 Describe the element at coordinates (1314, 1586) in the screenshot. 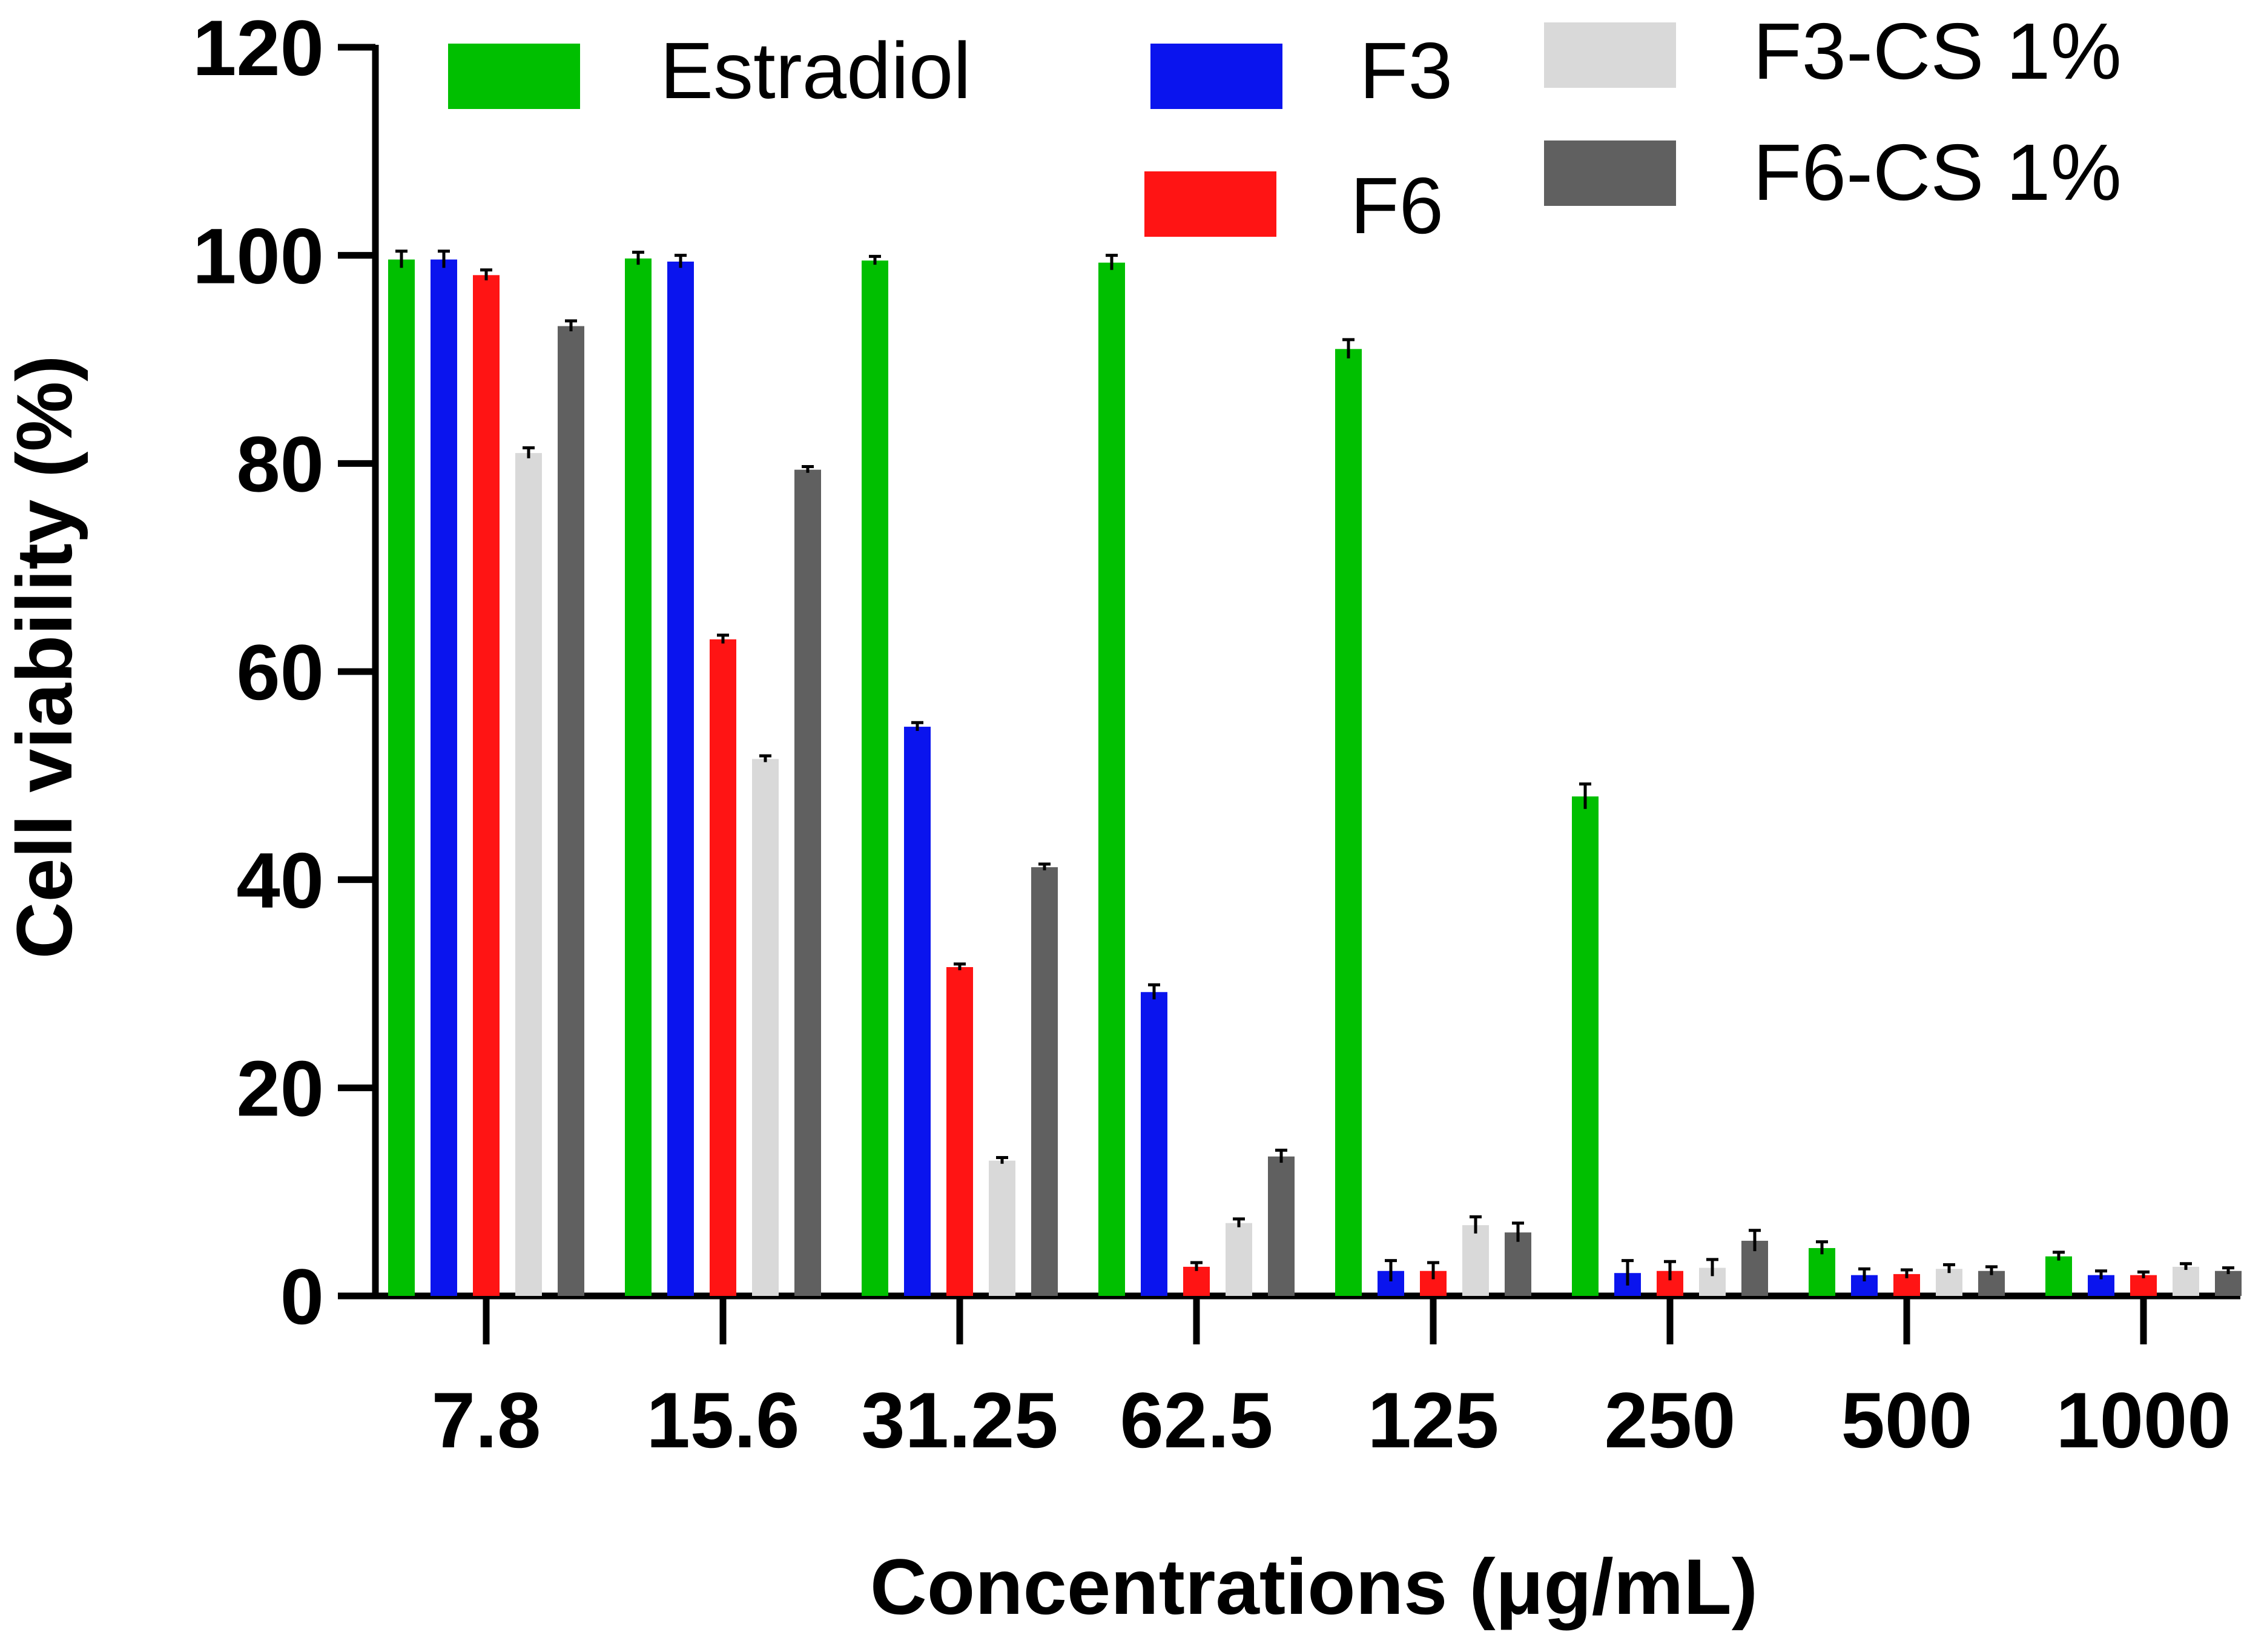

I see `x-axis-title: Concentrations (μg/mL)` at that location.